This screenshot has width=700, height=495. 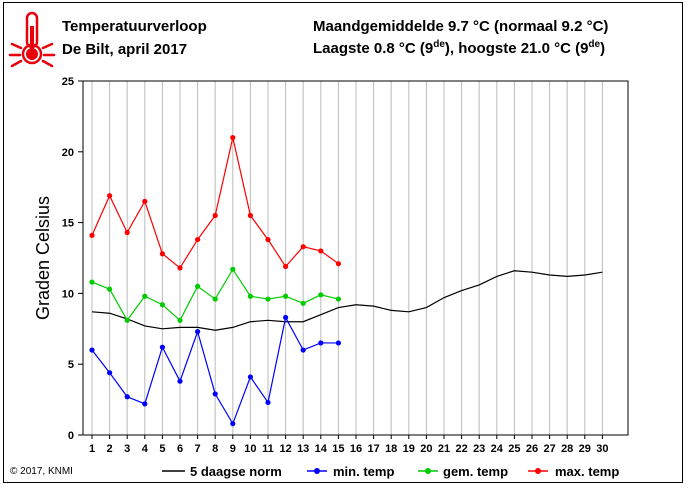 I want to click on x-tick-label: 9, so click(x=233, y=449).